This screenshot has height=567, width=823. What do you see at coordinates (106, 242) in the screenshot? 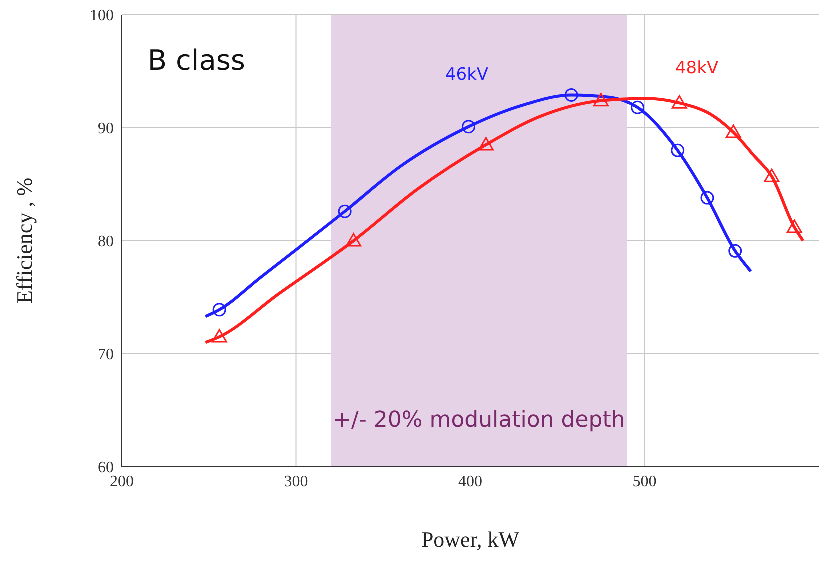
I see `y-tick-label: 80` at bounding box center [106, 242].